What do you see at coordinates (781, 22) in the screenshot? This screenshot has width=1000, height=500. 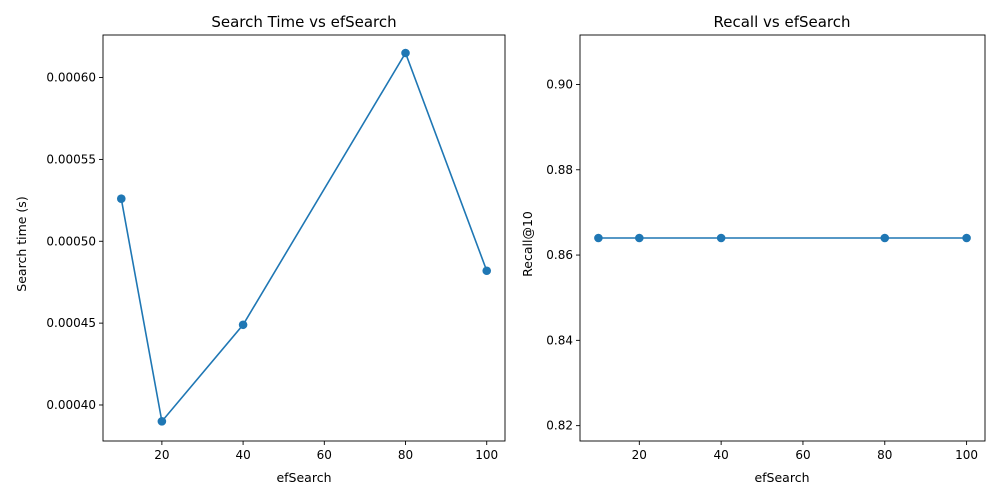 I see `chart-title: Recall vs efSearch` at bounding box center [781, 22].